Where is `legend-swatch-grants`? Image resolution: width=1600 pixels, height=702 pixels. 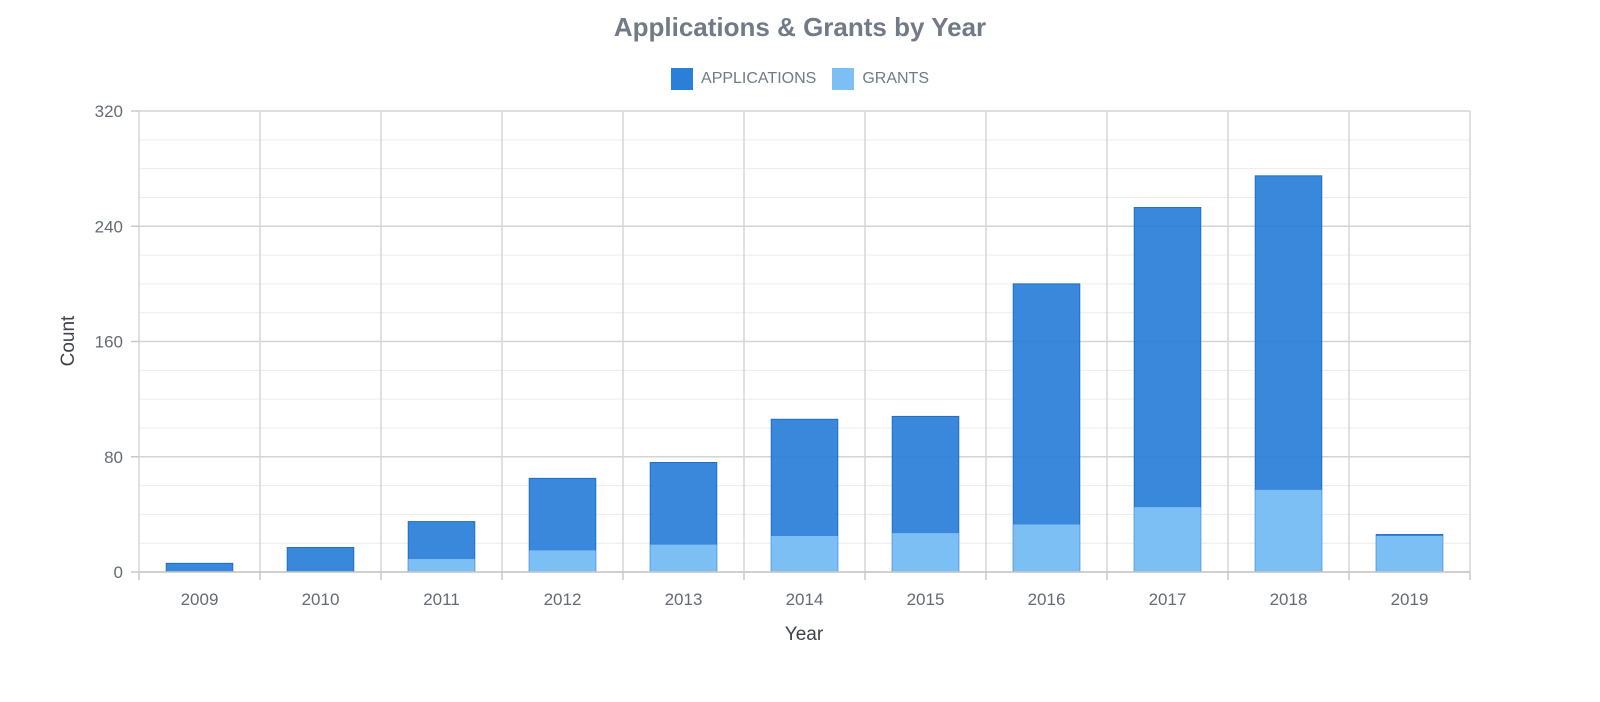 legend-swatch-grants is located at coordinates (843, 79).